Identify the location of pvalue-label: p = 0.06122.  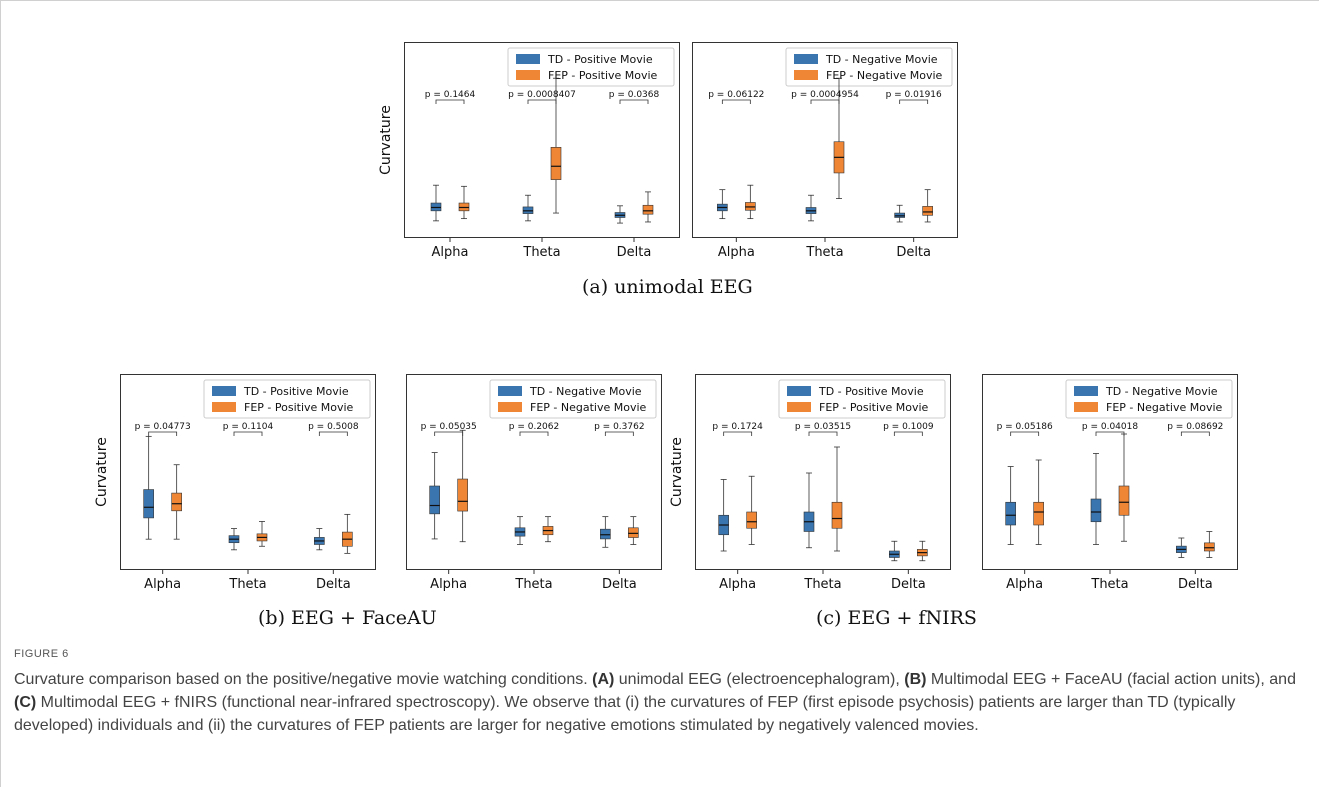
(736, 95).